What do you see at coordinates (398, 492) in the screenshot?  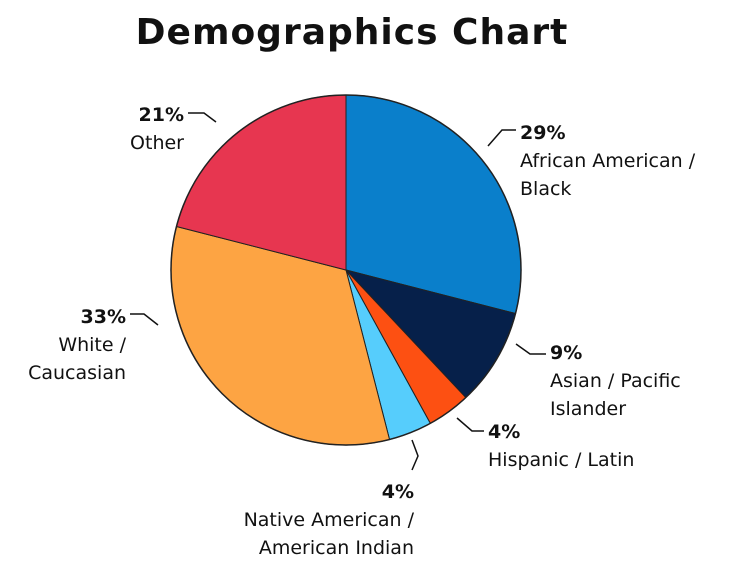 I see `slice-percent-label-native-american: 4%` at bounding box center [398, 492].